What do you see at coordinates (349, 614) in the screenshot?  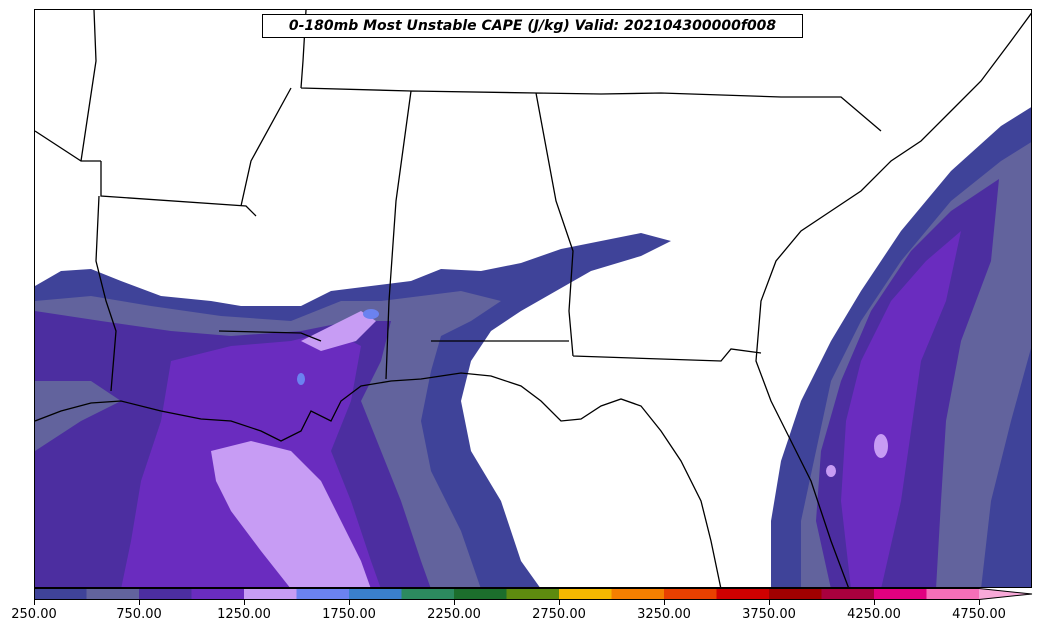 I see `colorbar-tick-label: 1750.00` at bounding box center [349, 614].